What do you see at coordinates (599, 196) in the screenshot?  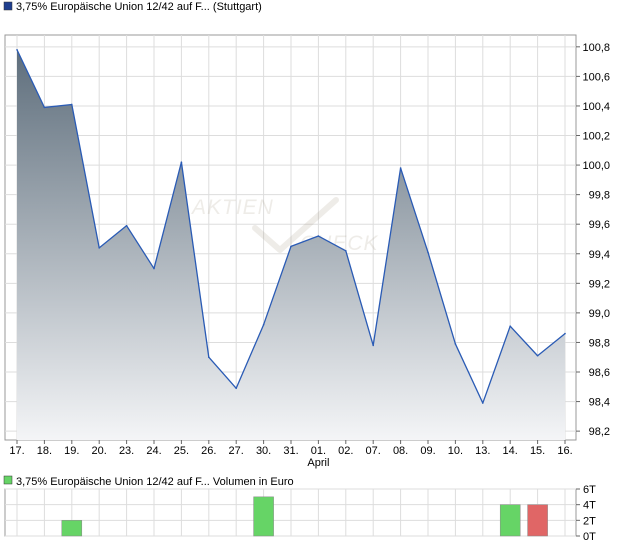 I see `y-tick-label: 99,8` at bounding box center [599, 196].